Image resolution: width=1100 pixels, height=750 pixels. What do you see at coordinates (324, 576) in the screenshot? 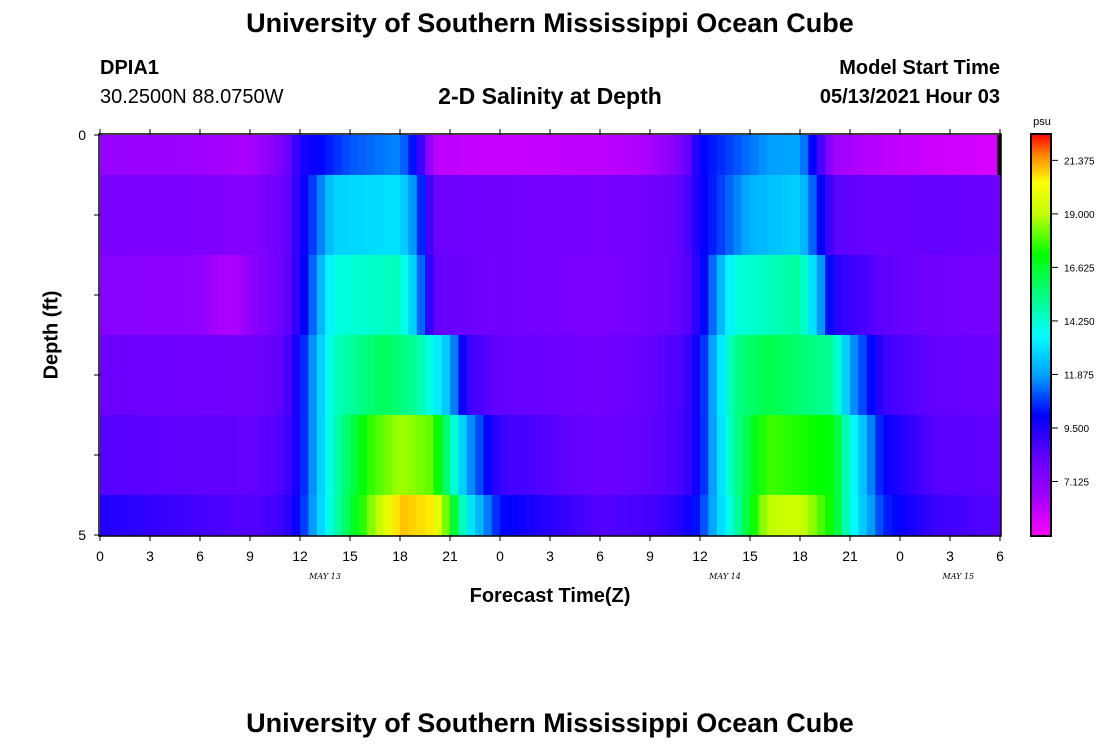
I see `date-label: MAY 13` at bounding box center [324, 576].